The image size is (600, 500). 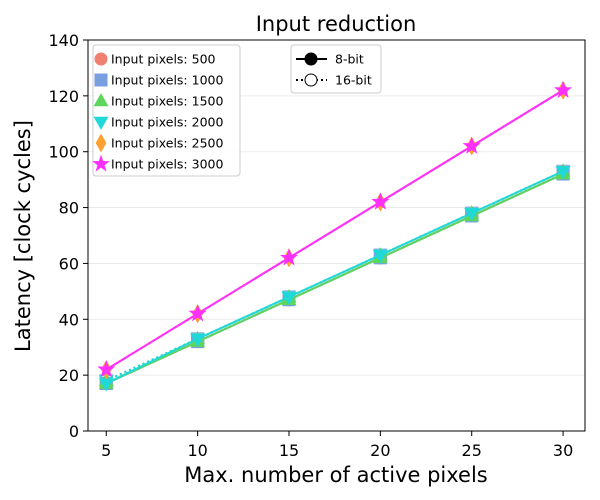 I want to click on chart-title: Input reduction, so click(x=336, y=24).